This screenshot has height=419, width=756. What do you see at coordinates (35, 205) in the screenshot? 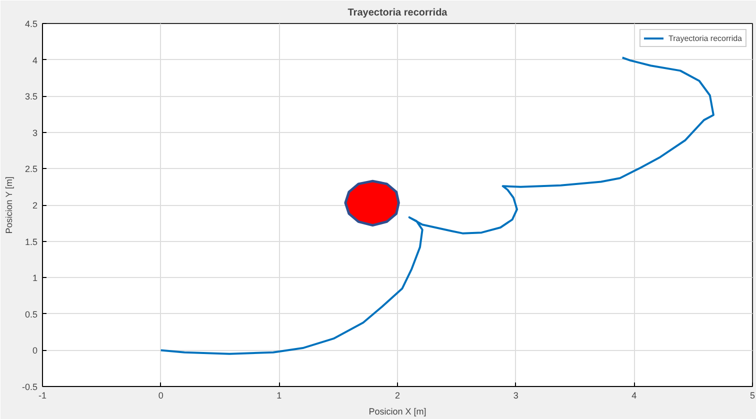
I see `y-tick-label: 2` at bounding box center [35, 205].